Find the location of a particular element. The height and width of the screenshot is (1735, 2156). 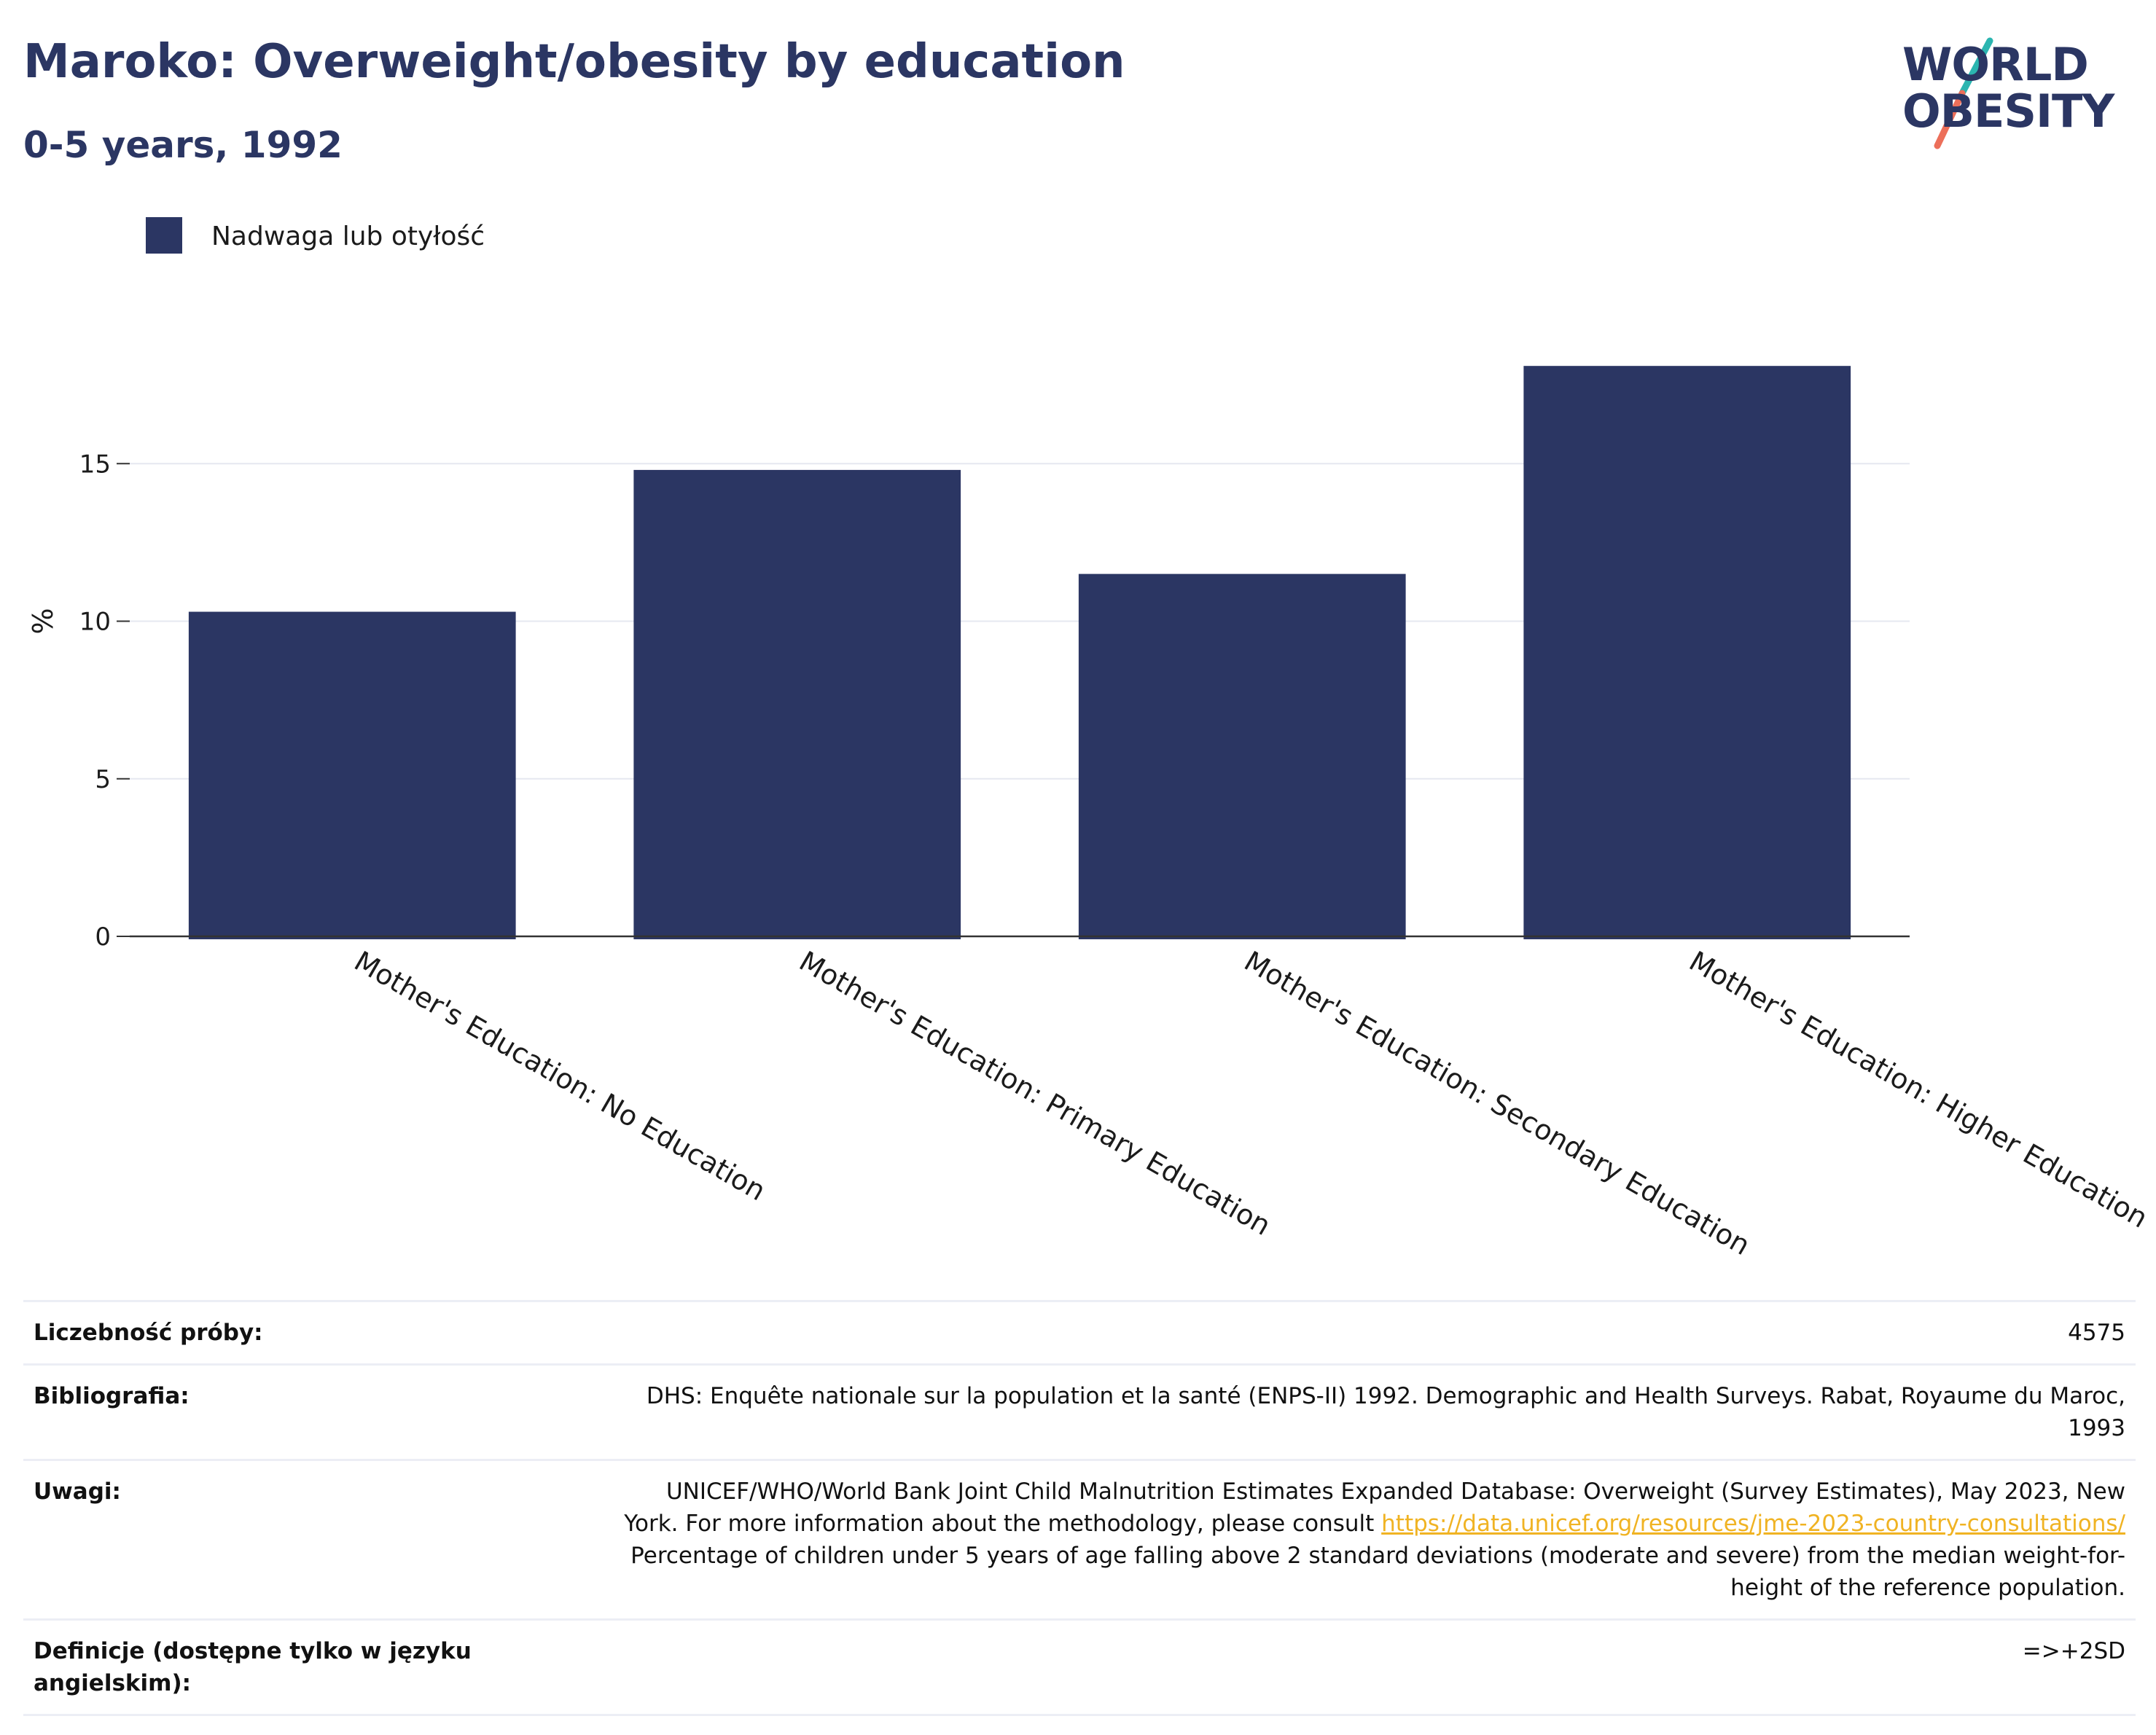

y-tick-label: 15 is located at coordinates (95, 465).